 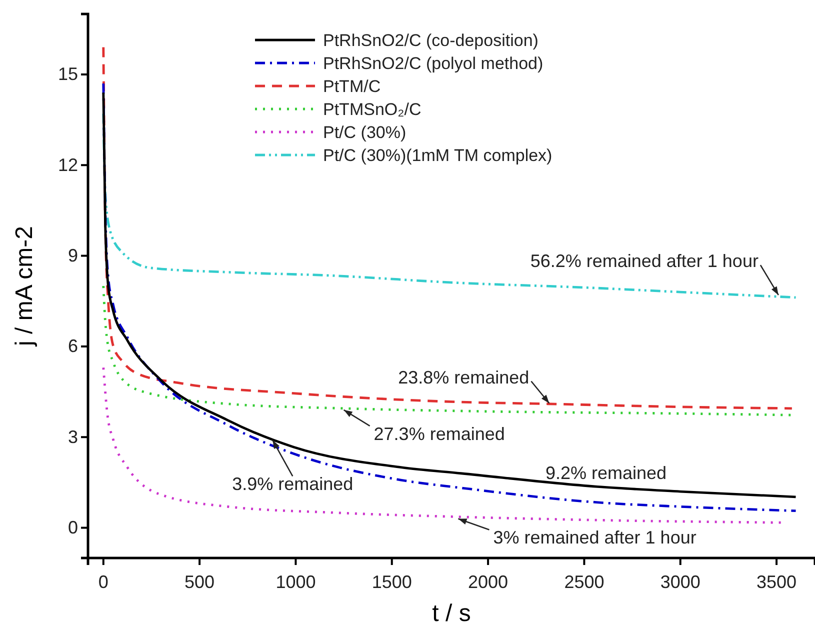 I want to click on x-tick-label: 1000, so click(x=296, y=582).